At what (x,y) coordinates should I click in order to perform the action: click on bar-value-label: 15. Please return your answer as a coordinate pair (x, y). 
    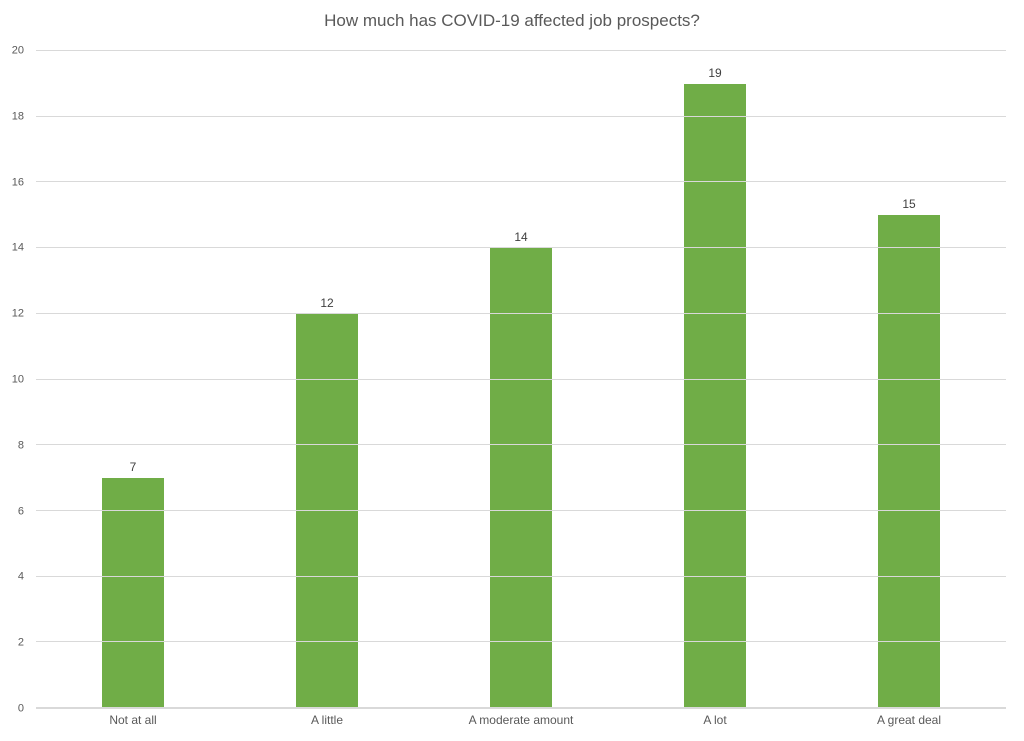
    Looking at the image, I should click on (909, 204).